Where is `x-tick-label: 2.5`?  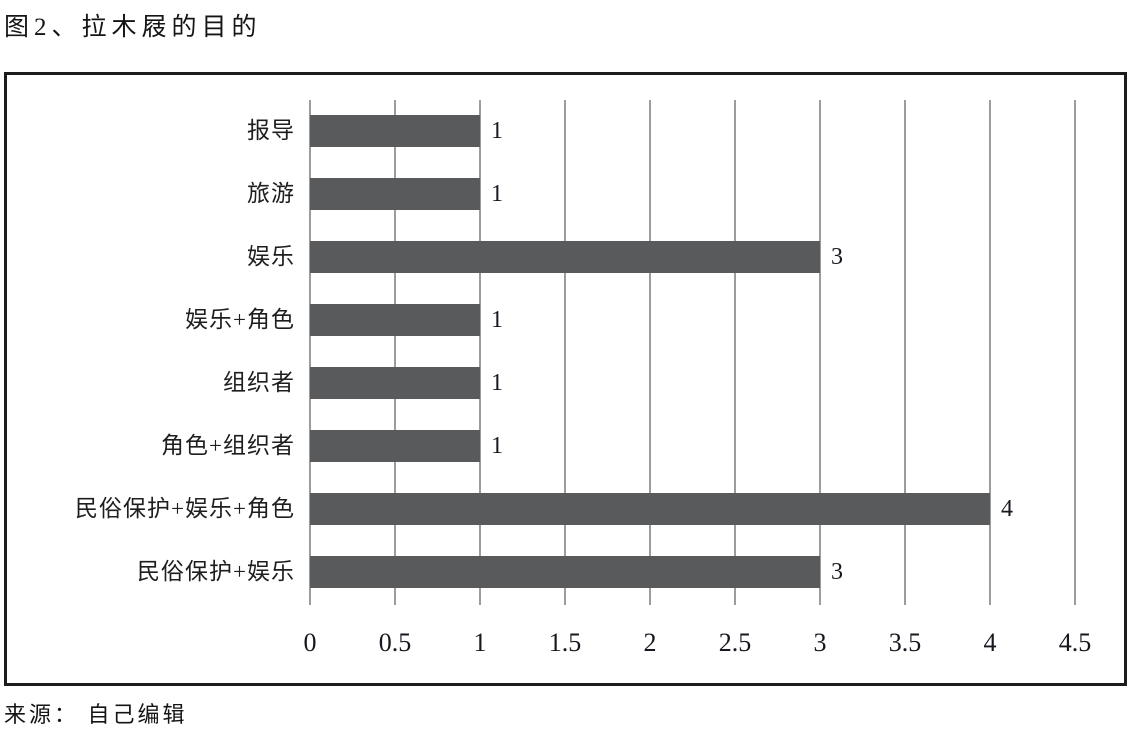
x-tick-label: 2.5 is located at coordinates (735, 642).